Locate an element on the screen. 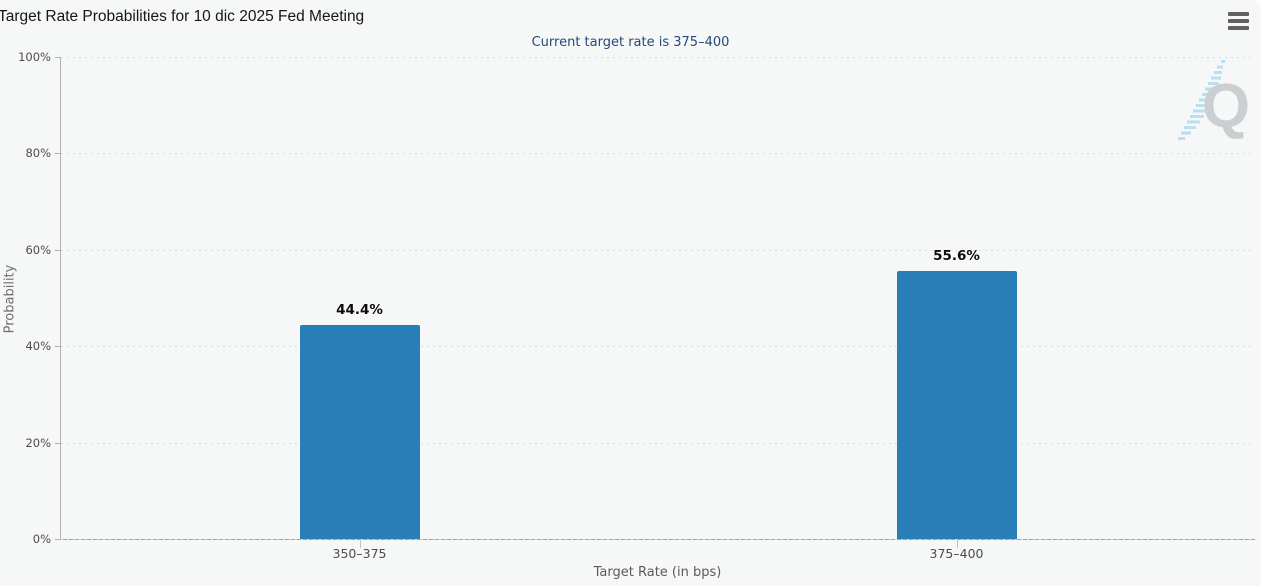 This screenshot has width=1261, height=586. x-axis-tick-label: 350–375 is located at coordinates (359, 553).